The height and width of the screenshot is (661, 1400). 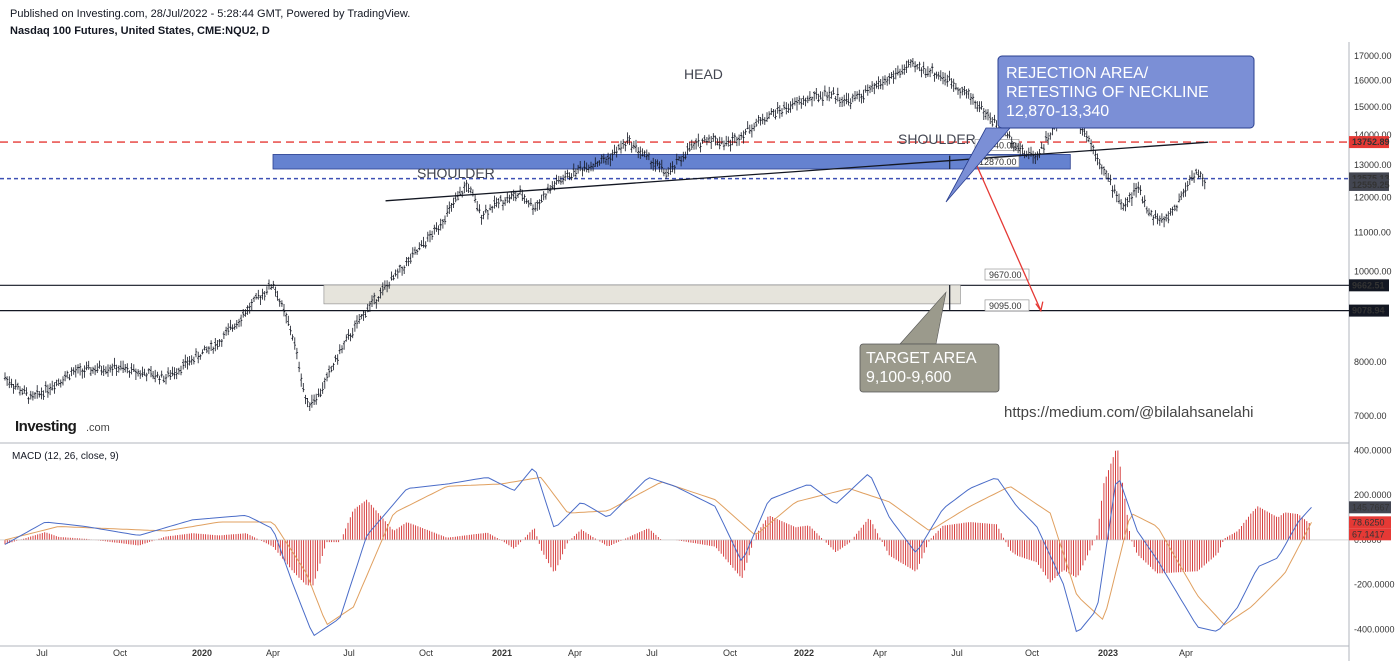 What do you see at coordinates (1374, 585) in the screenshot?
I see `macd-tick-3: -200.0000` at bounding box center [1374, 585].